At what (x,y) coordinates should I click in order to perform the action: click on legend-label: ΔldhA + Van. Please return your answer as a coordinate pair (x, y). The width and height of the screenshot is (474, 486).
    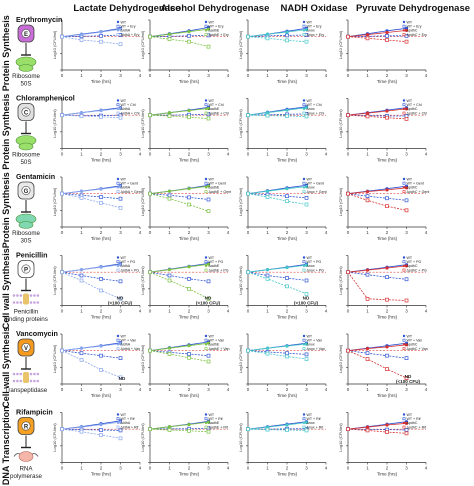
    Looking at the image, I should click on (131, 349).